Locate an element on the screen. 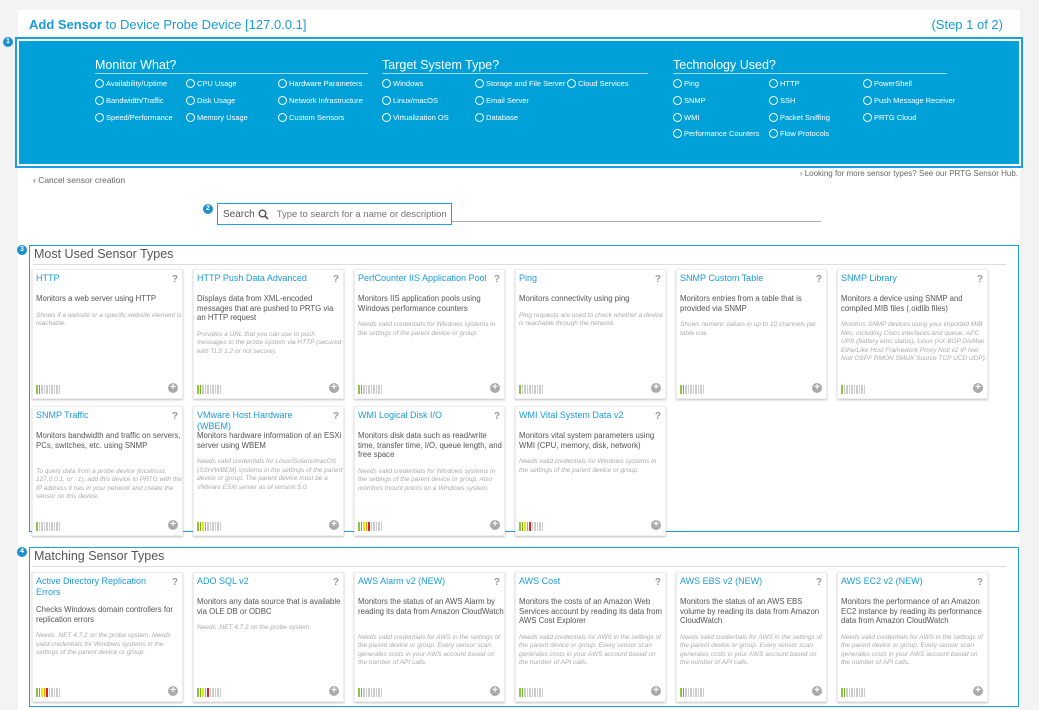 The width and height of the screenshot is (1039, 710). sensor-title: AWS EBS v2 (NEW) is located at coordinates (721, 581).